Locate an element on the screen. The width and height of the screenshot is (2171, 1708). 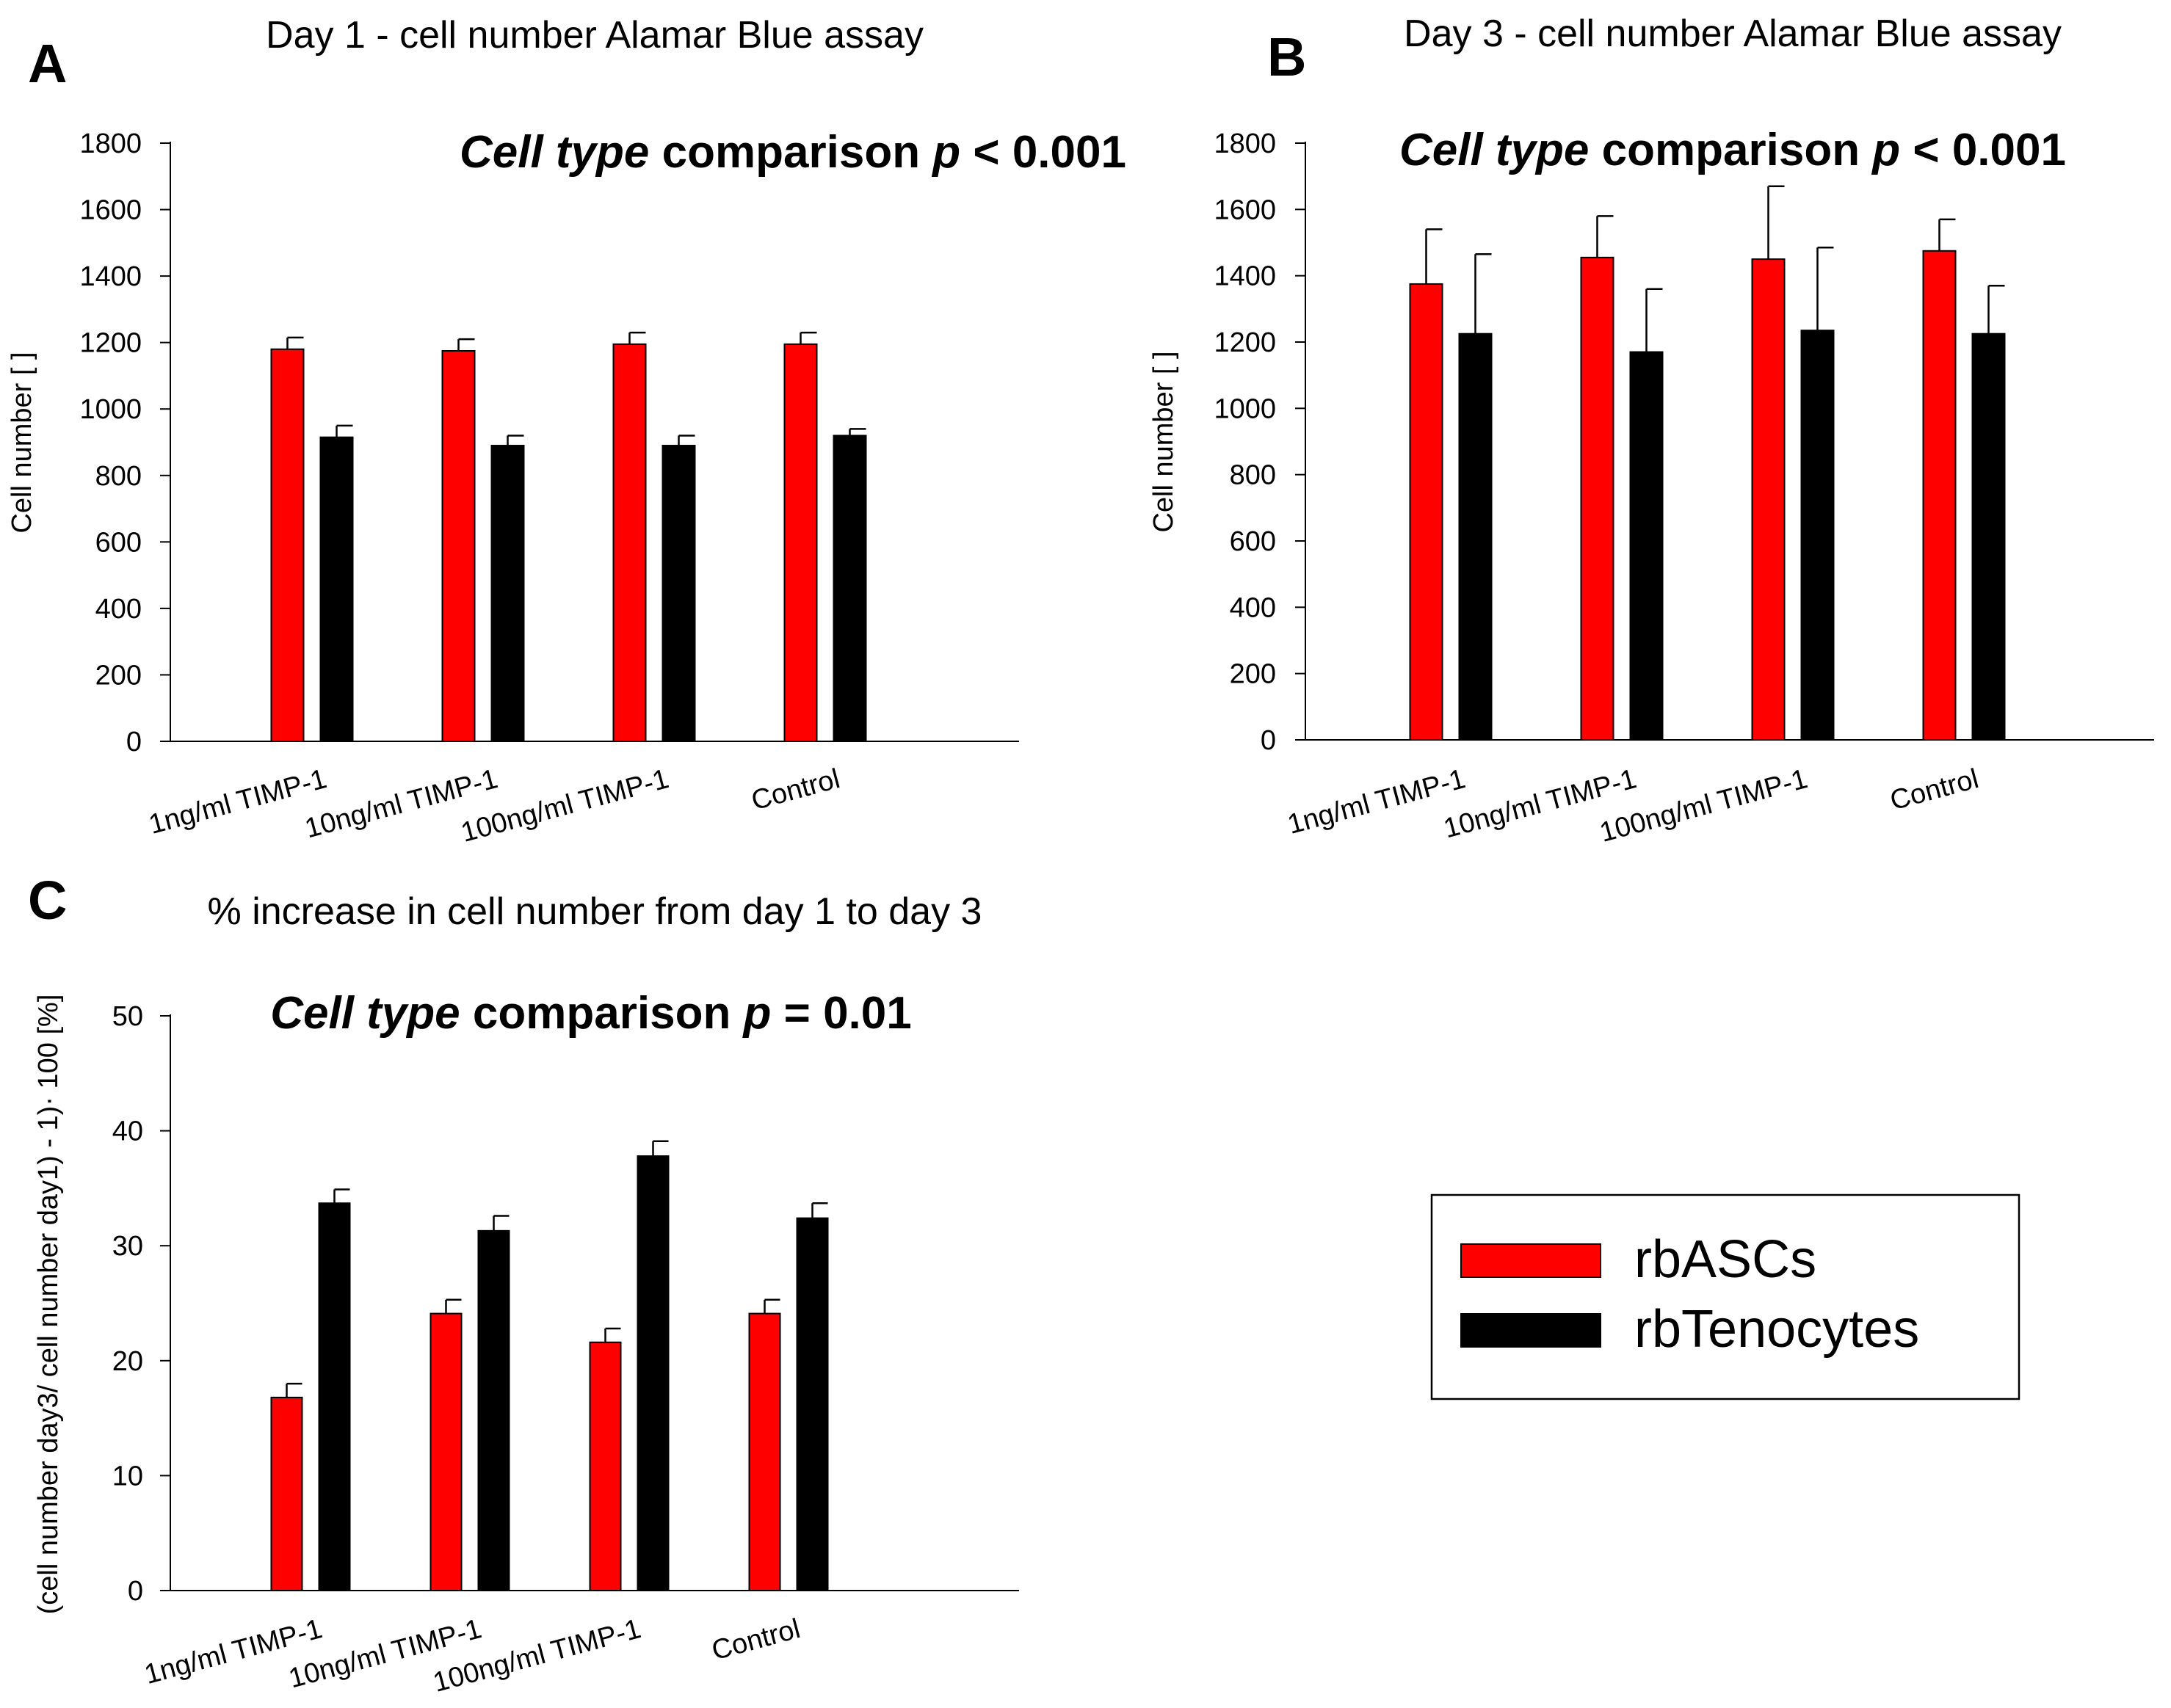
y-tick-label: 30 is located at coordinates (127, 1246).